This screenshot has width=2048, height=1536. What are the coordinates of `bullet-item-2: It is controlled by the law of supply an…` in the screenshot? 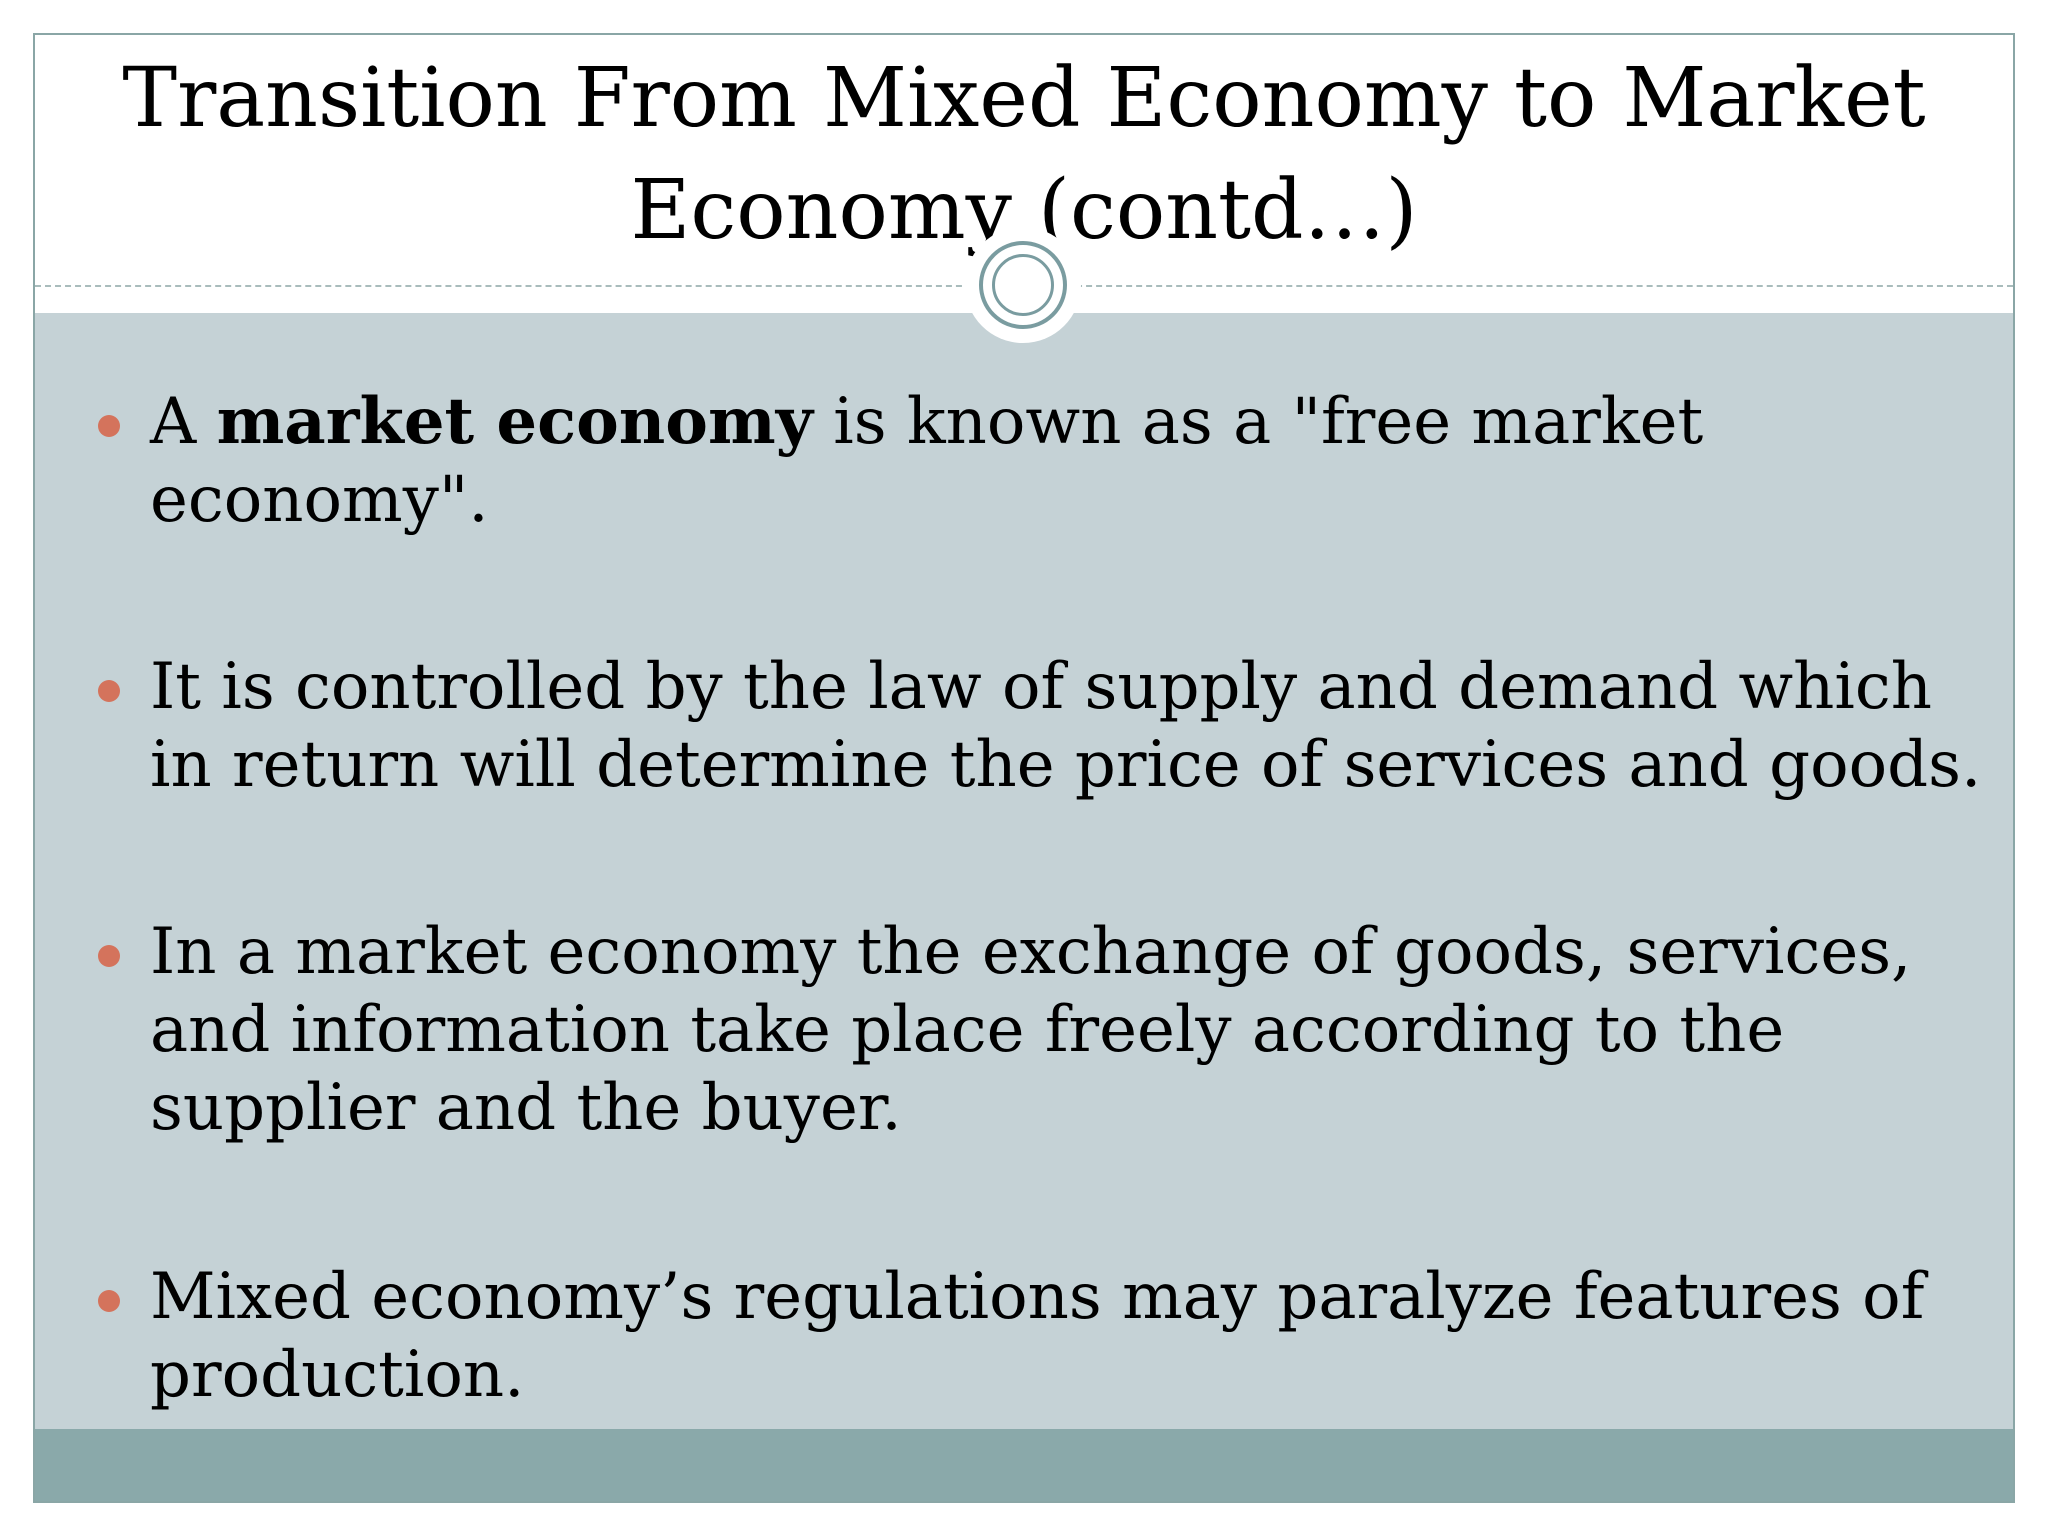 It's located at (1044, 726).